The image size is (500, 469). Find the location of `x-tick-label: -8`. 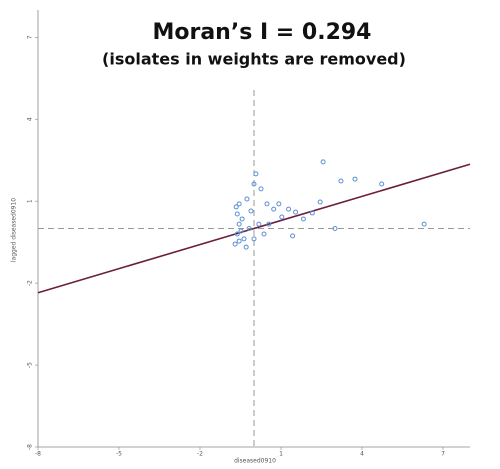

x-tick-label: -8 is located at coordinates (38, 454).